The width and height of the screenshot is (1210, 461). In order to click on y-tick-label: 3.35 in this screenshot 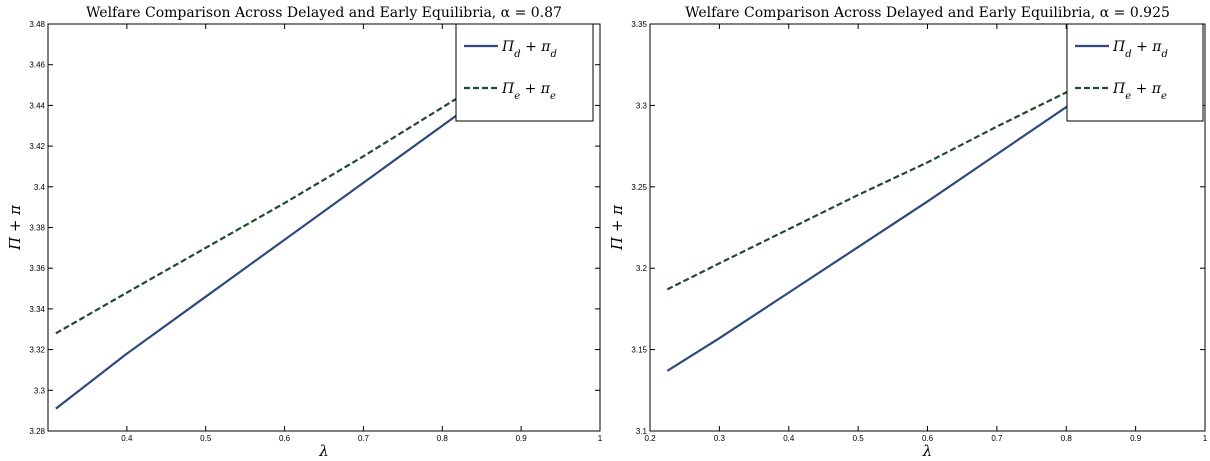, I will do `click(639, 24)`.